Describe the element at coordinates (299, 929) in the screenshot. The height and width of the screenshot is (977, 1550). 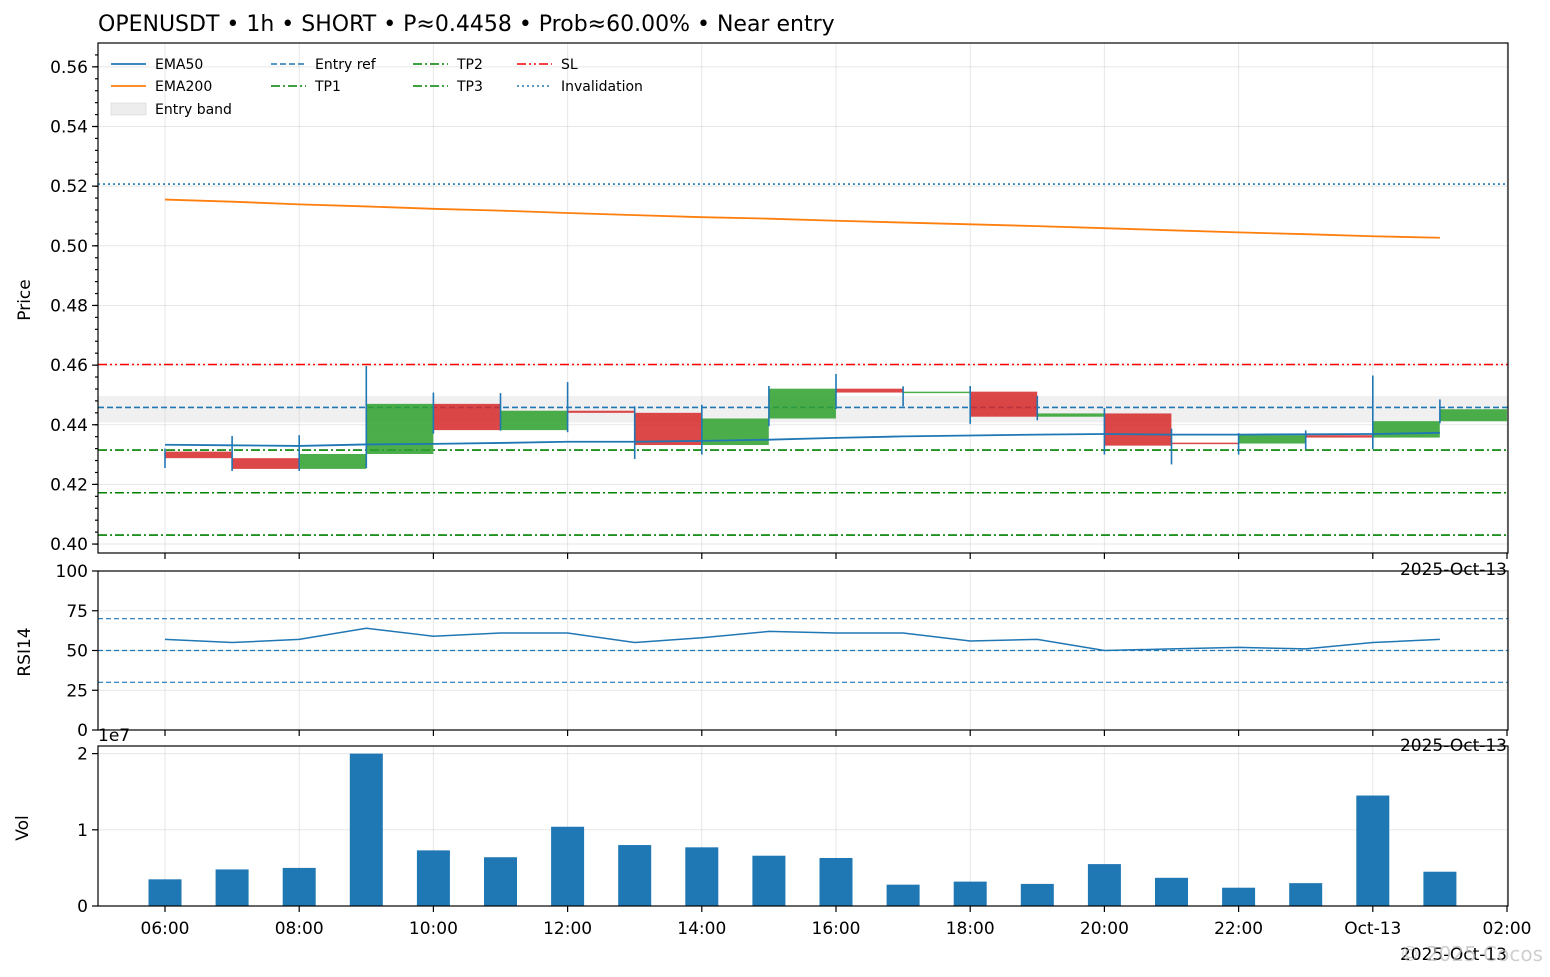
I see `x-tick-label: 08:00` at that location.